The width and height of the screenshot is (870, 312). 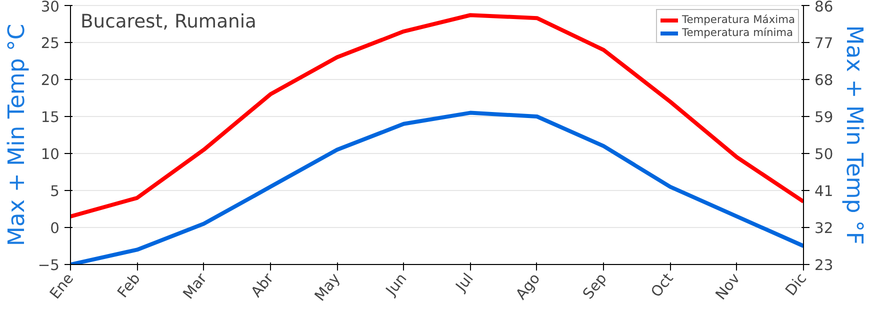 I want to click on y2-tick-label: 23, so click(x=824, y=265).